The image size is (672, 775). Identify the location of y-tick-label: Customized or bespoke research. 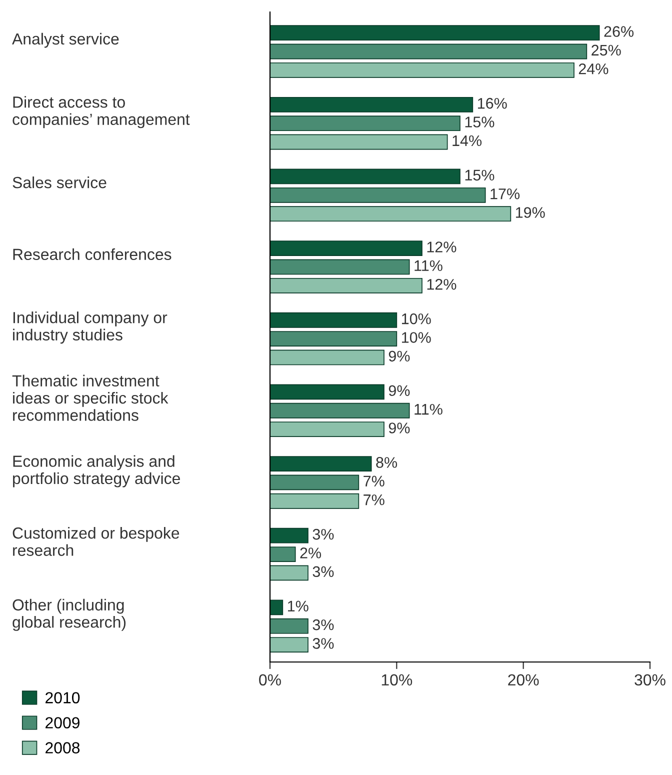
(96, 541).